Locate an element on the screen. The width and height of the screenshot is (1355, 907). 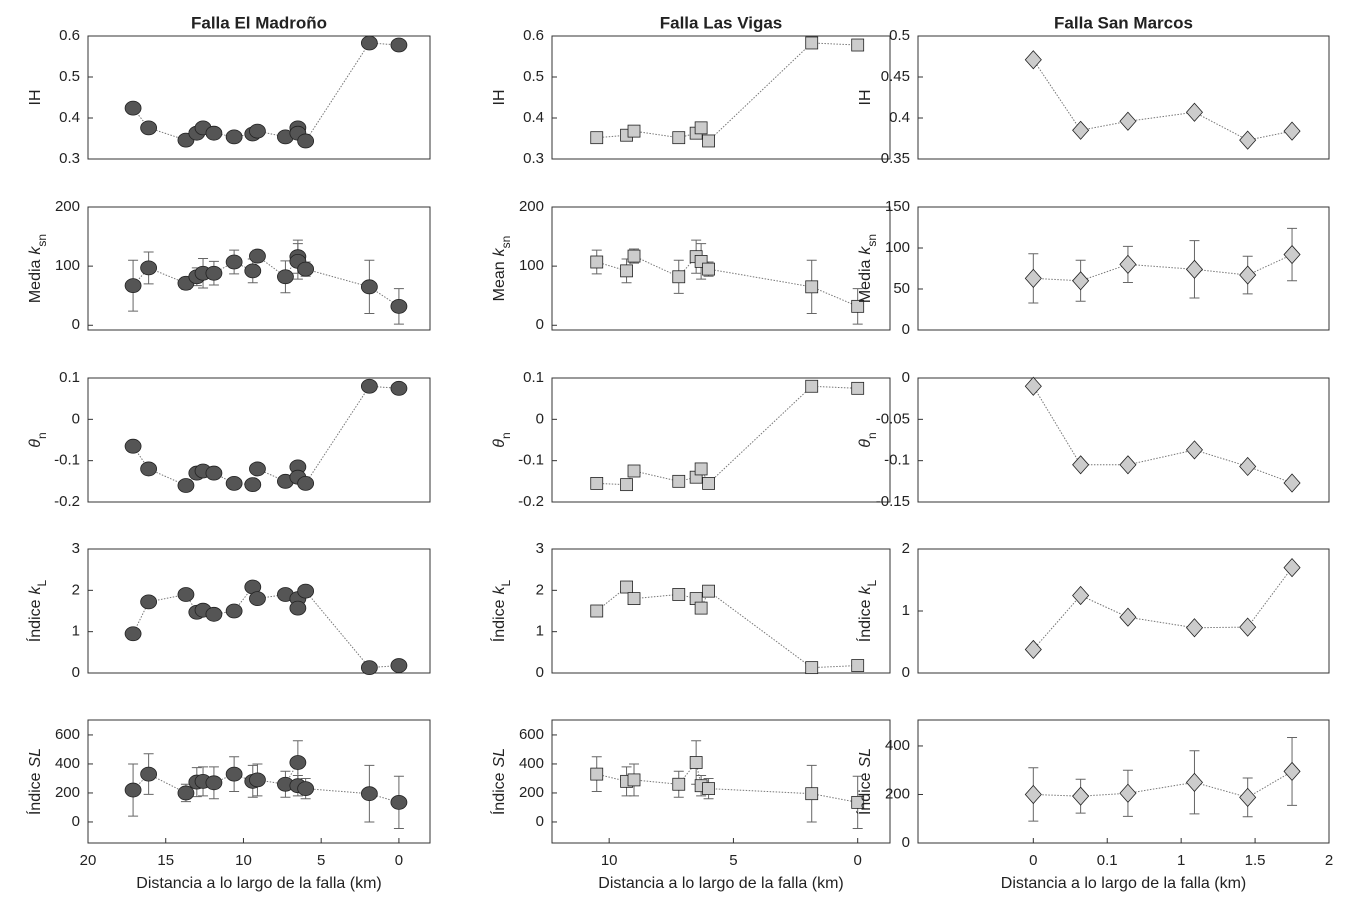
y-label-subscript: L is located at coordinates (506, 582).